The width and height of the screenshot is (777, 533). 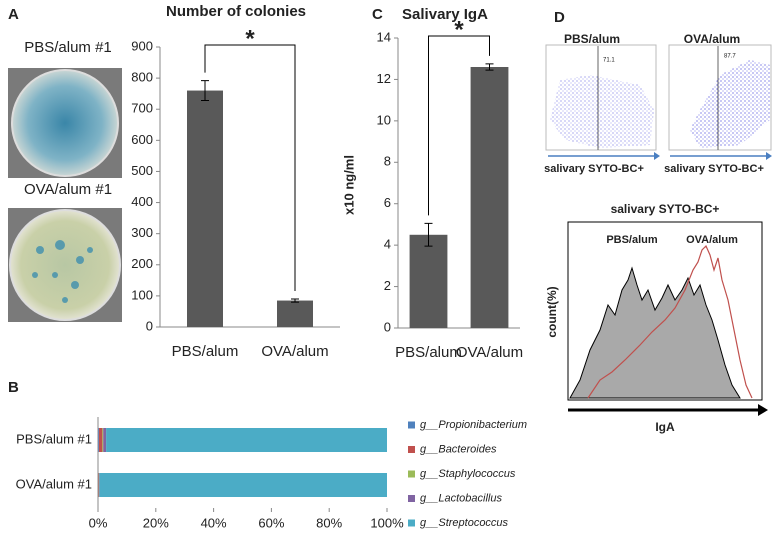 I want to click on y-axis-label: x10 ng/ml, so click(x=348, y=185).